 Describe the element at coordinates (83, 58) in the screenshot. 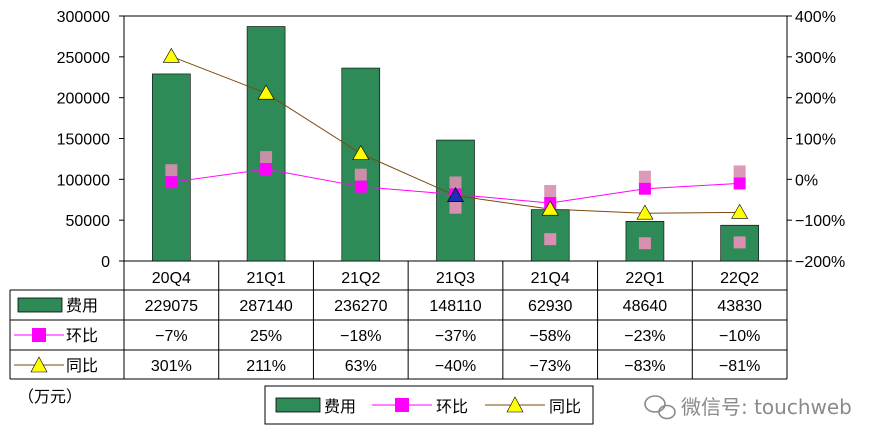

I see `y-left-tick-label: 250000` at that location.